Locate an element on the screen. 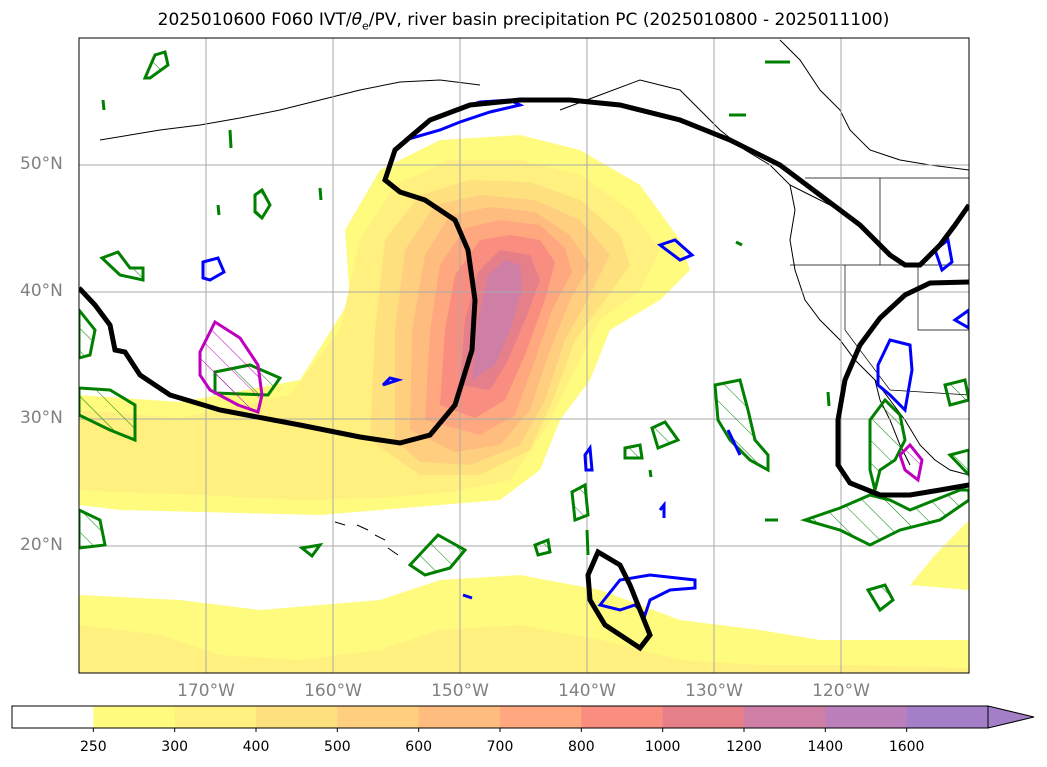  colorbar-tick-label: 600 is located at coordinates (419, 747).